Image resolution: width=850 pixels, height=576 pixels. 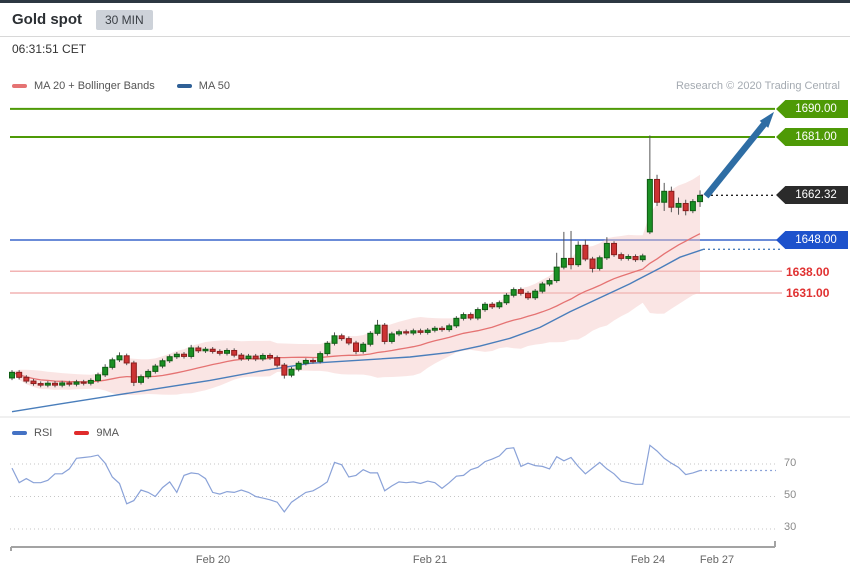 I want to click on rsi-panel, so click(x=394, y=487).